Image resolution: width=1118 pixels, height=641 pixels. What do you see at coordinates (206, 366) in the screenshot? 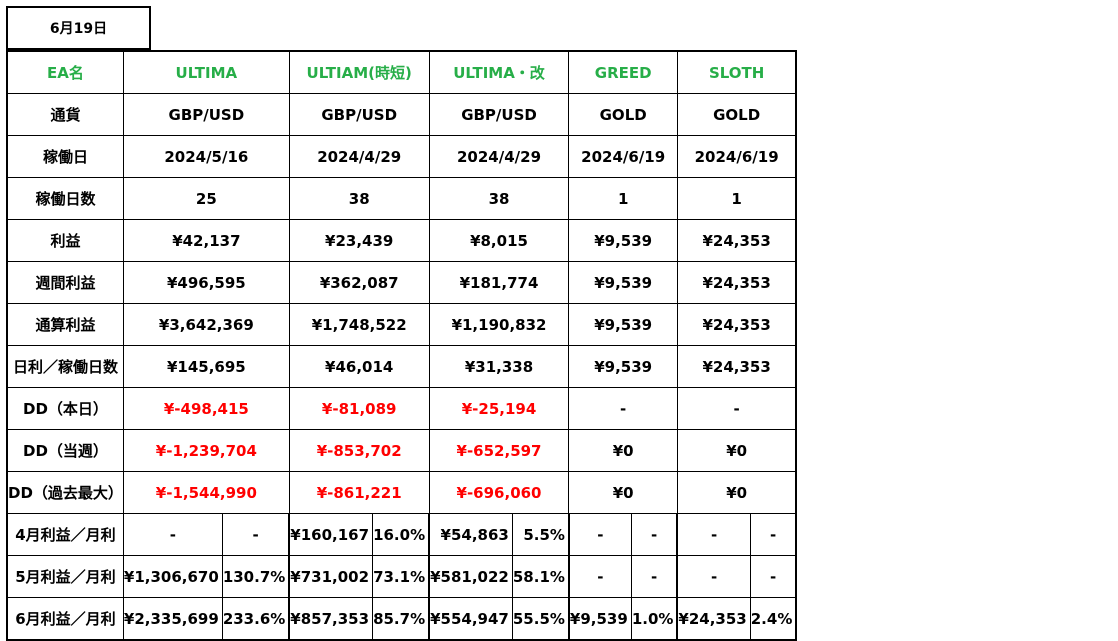
I see `value-cell: ¥145,695` at bounding box center [206, 366].